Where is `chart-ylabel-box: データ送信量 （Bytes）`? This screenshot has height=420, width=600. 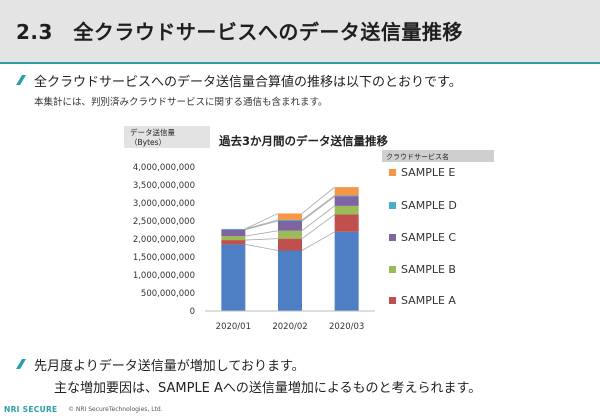 chart-ylabel-box: データ送信量 （Bytes） is located at coordinates (167, 137).